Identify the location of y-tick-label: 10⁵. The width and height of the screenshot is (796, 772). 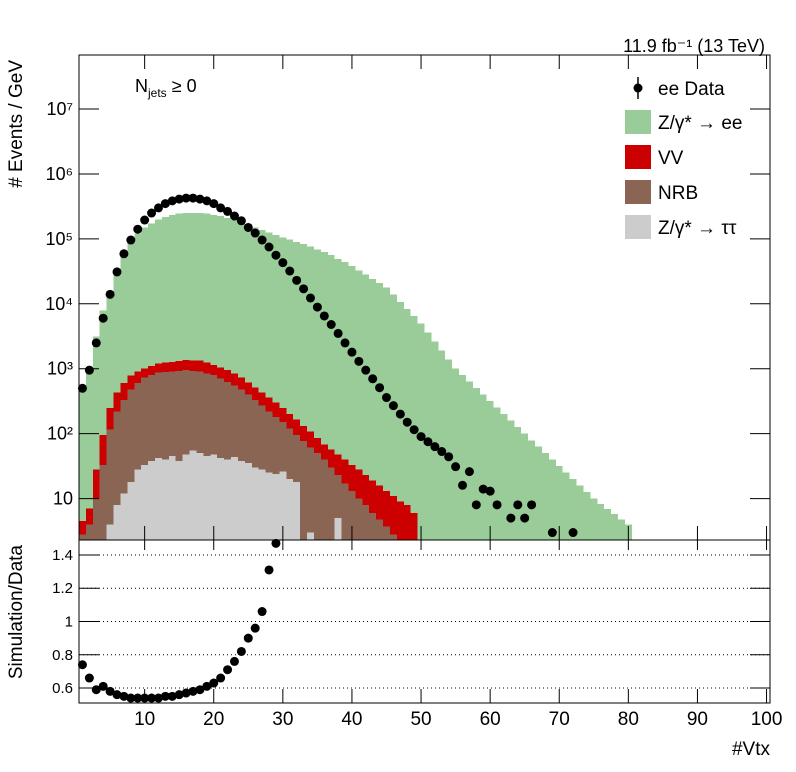
(59, 239).